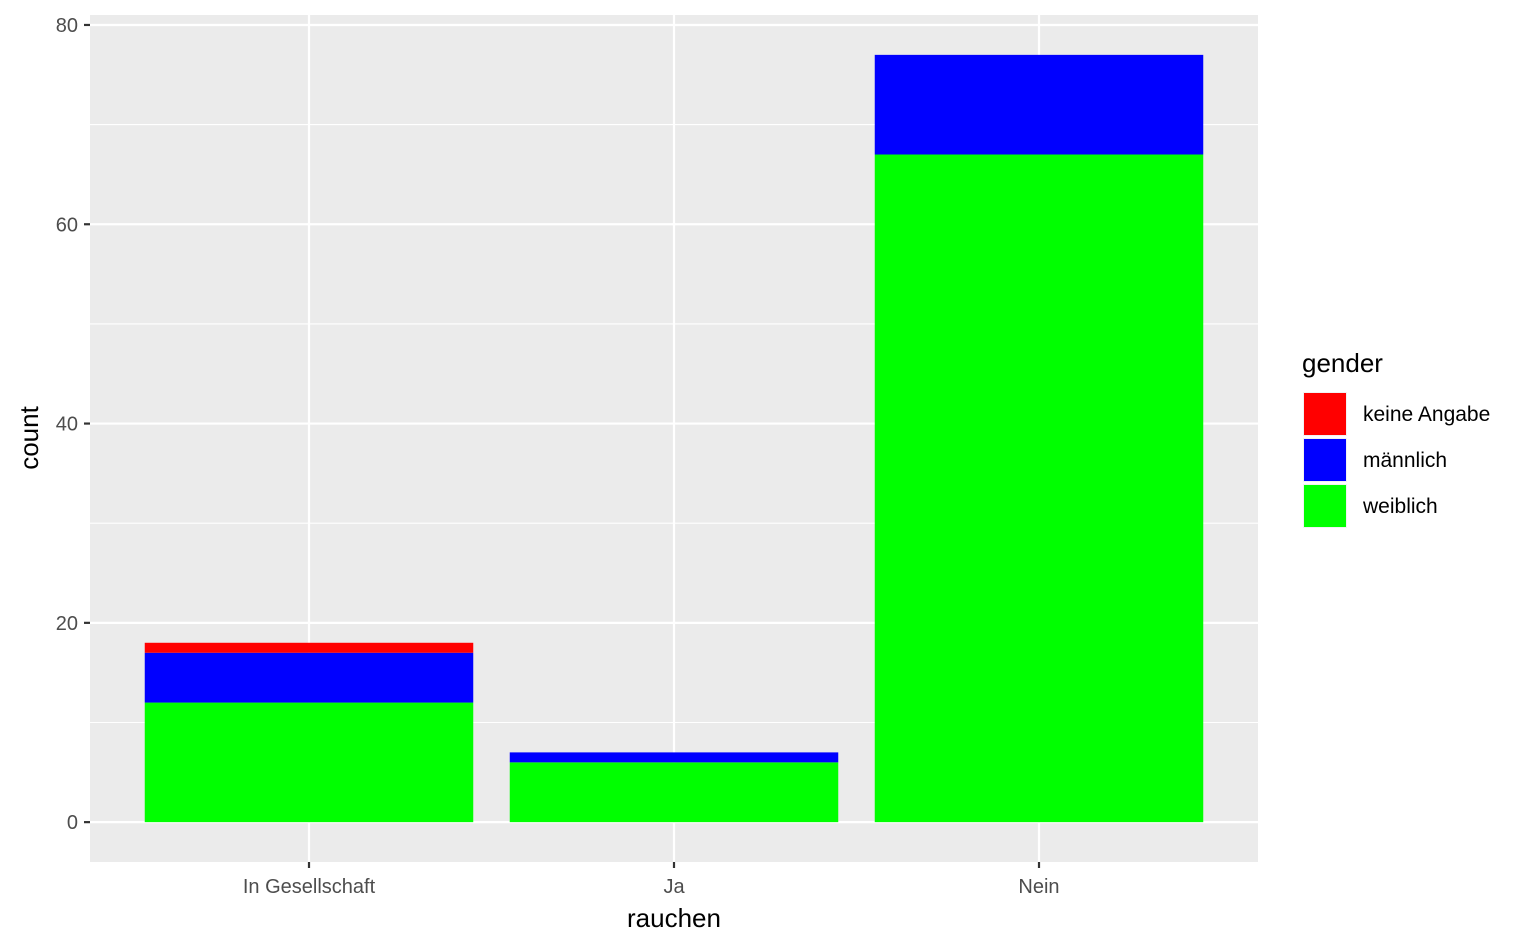 Image resolution: width=1536 pixels, height=949 pixels. Describe the element at coordinates (1426, 414) in the screenshot. I see `legend-label: keine Angabe` at that location.